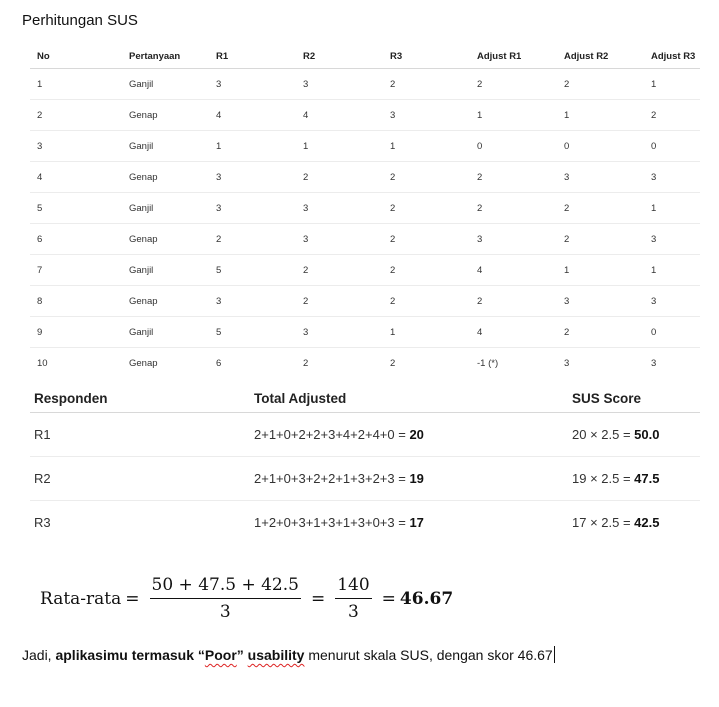 The image size is (719, 707). I want to click on score-value: 47.5, so click(647, 478).